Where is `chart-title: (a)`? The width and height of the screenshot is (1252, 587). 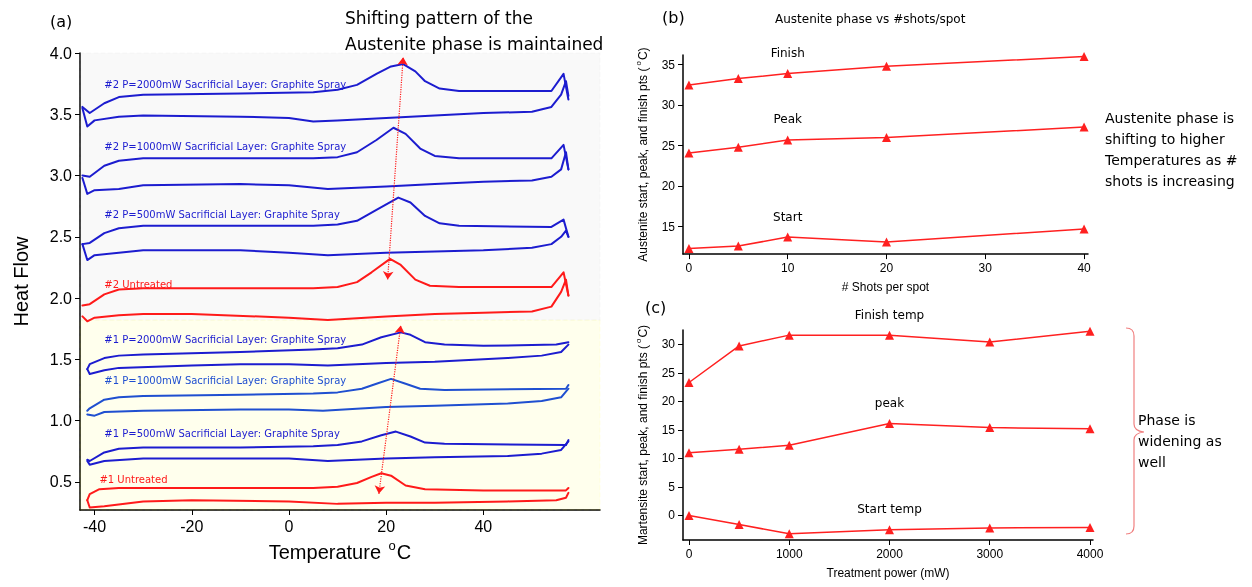 chart-title: (a) is located at coordinates (61, 21).